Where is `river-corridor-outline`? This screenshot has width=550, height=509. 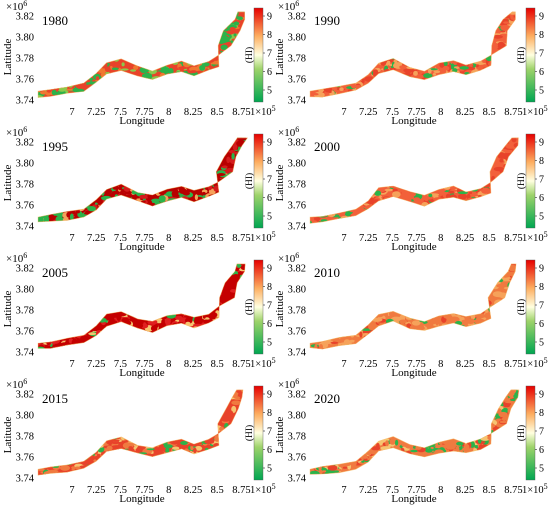
river-corridor-outline is located at coordinates (141, 306).